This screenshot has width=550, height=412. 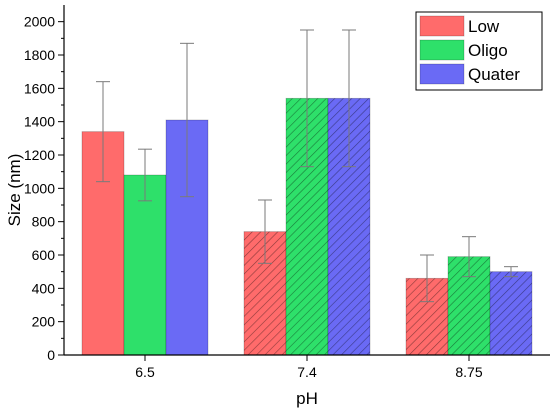 What do you see at coordinates (442, 74) in the screenshot?
I see `legend-swatch-quater` at bounding box center [442, 74].